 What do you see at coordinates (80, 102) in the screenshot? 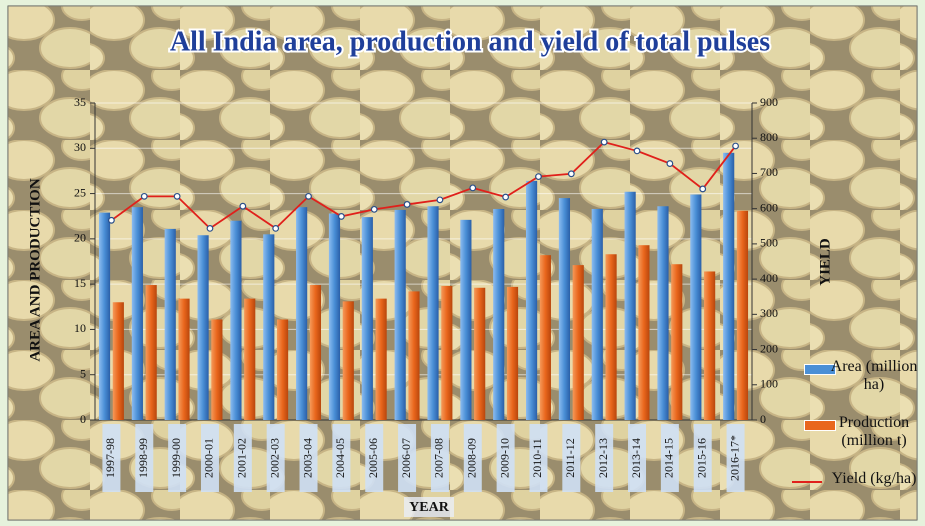
I see `y-tick-label: 35` at bounding box center [80, 102].